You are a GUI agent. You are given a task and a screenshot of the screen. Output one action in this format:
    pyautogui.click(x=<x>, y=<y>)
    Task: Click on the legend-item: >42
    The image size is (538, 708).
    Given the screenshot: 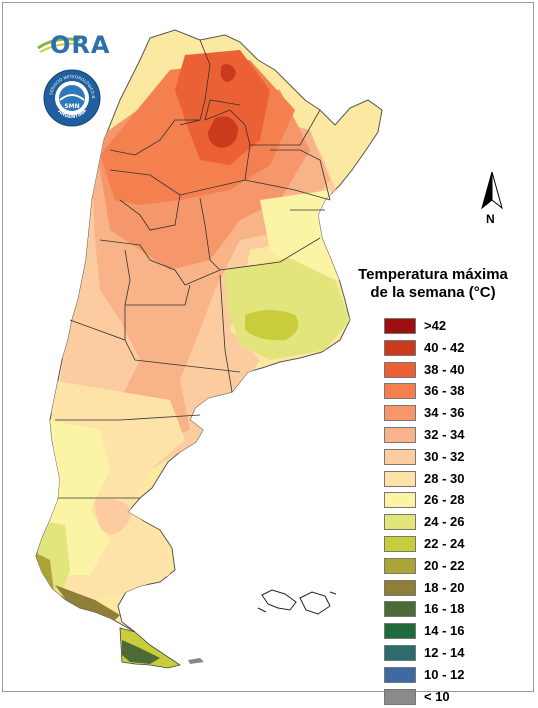 What is the action you would take?
    pyautogui.click(x=444, y=327)
    